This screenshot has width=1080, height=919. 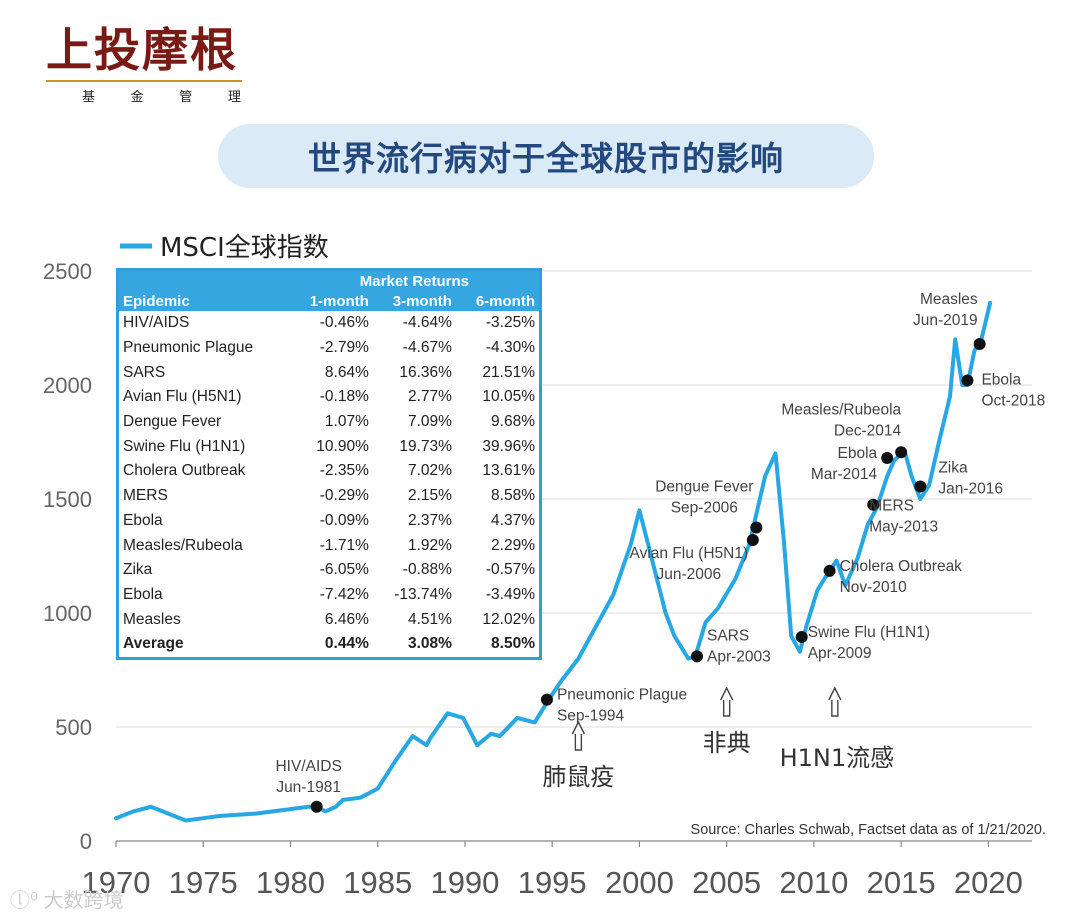 What do you see at coordinates (429, 471) in the screenshot?
I see `cell-3-month: 7.02%` at bounding box center [429, 471].